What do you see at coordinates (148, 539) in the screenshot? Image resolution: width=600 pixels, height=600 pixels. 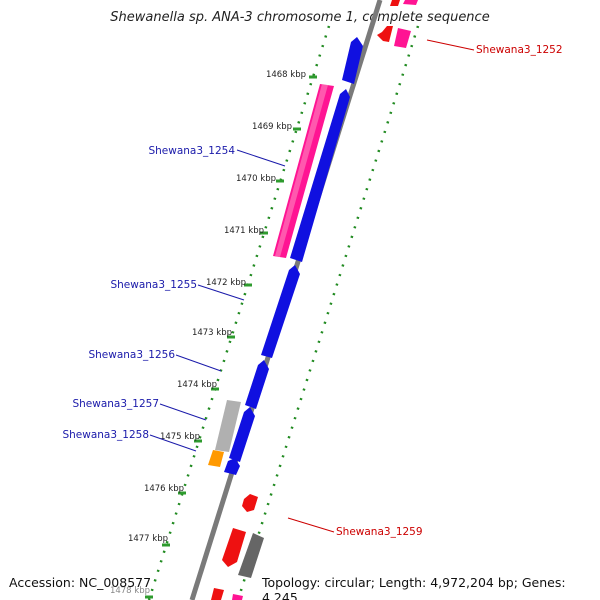 I see `tick-label: 1477 kbp` at bounding box center [148, 539].